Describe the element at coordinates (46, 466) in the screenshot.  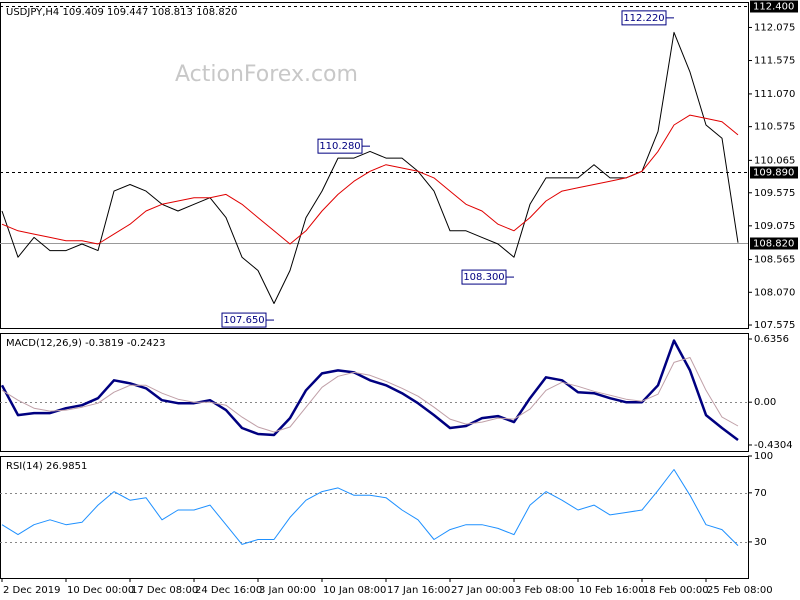
I see `panel-title: RSI(14) 26.9851` at that location.